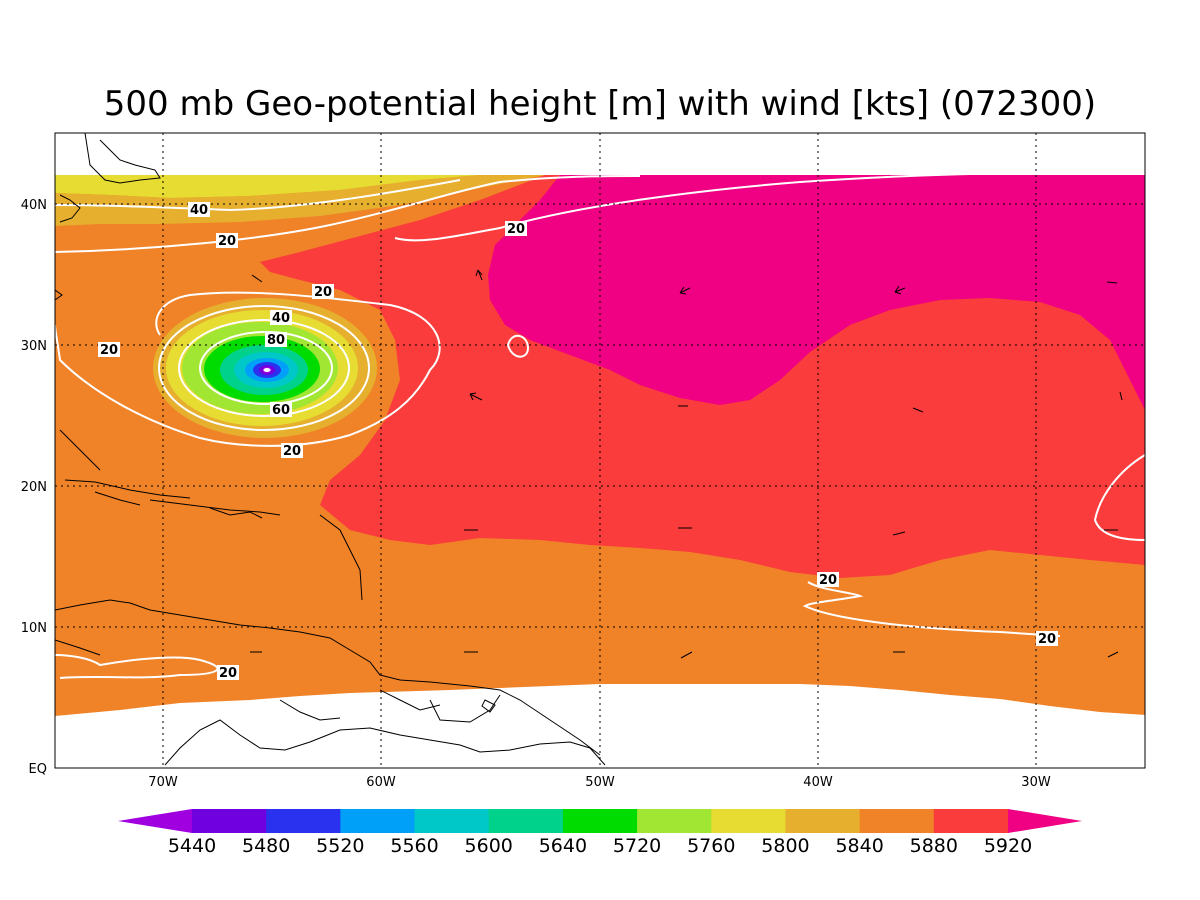 This screenshot has width=1200, height=900. What do you see at coordinates (1036, 782) in the screenshot?
I see `x-tick-label: 30W` at bounding box center [1036, 782].